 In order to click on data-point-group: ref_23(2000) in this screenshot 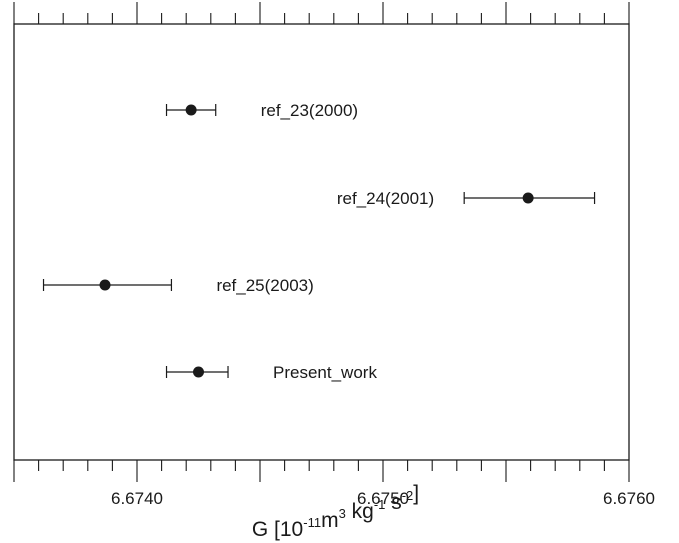, I will do `click(261, 110)`.